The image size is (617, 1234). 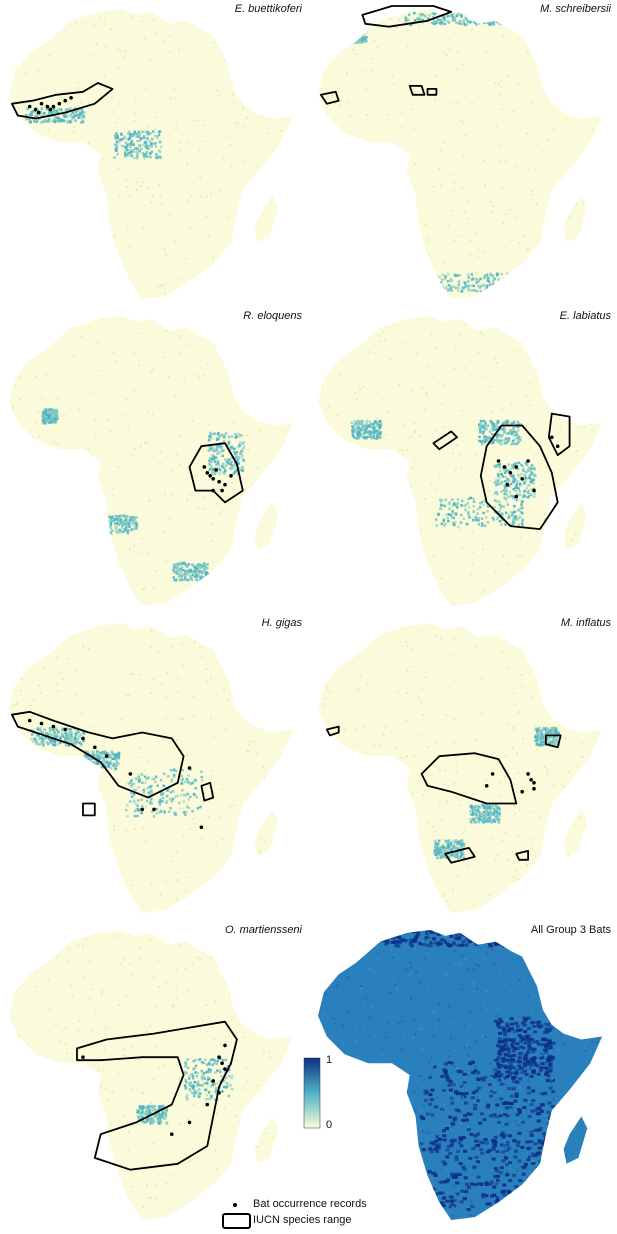 What do you see at coordinates (272, 316) in the screenshot?
I see `panel-title: R. eloquens` at bounding box center [272, 316].